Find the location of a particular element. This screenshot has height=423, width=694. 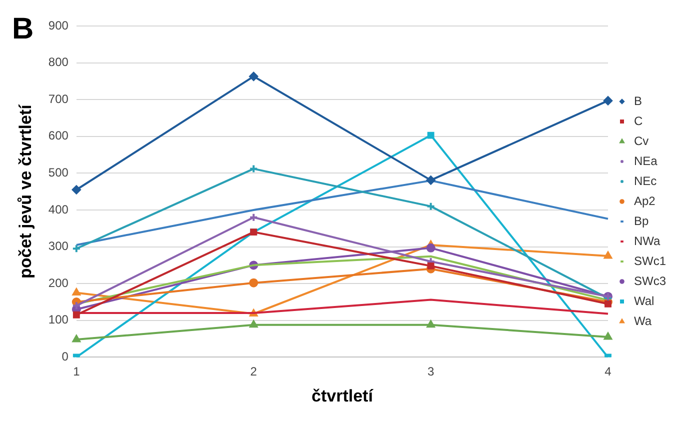

legend-label: NEa is located at coordinates (646, 161).